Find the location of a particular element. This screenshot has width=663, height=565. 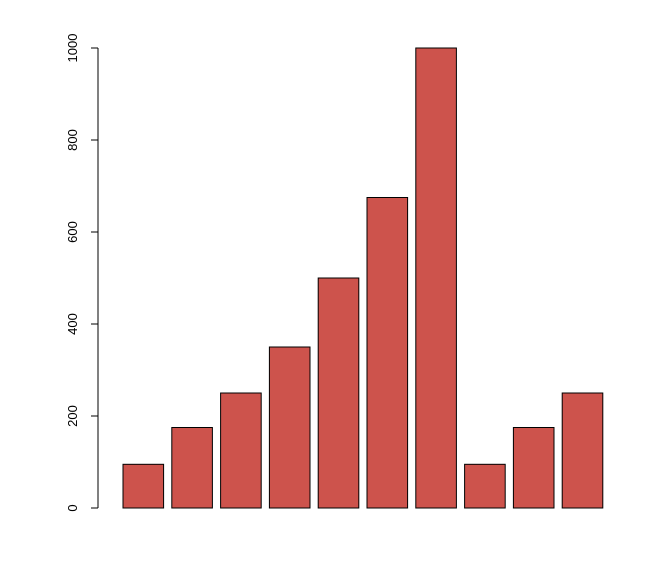

y-tick-label-200: 200 is located at coordinates (72, 416).